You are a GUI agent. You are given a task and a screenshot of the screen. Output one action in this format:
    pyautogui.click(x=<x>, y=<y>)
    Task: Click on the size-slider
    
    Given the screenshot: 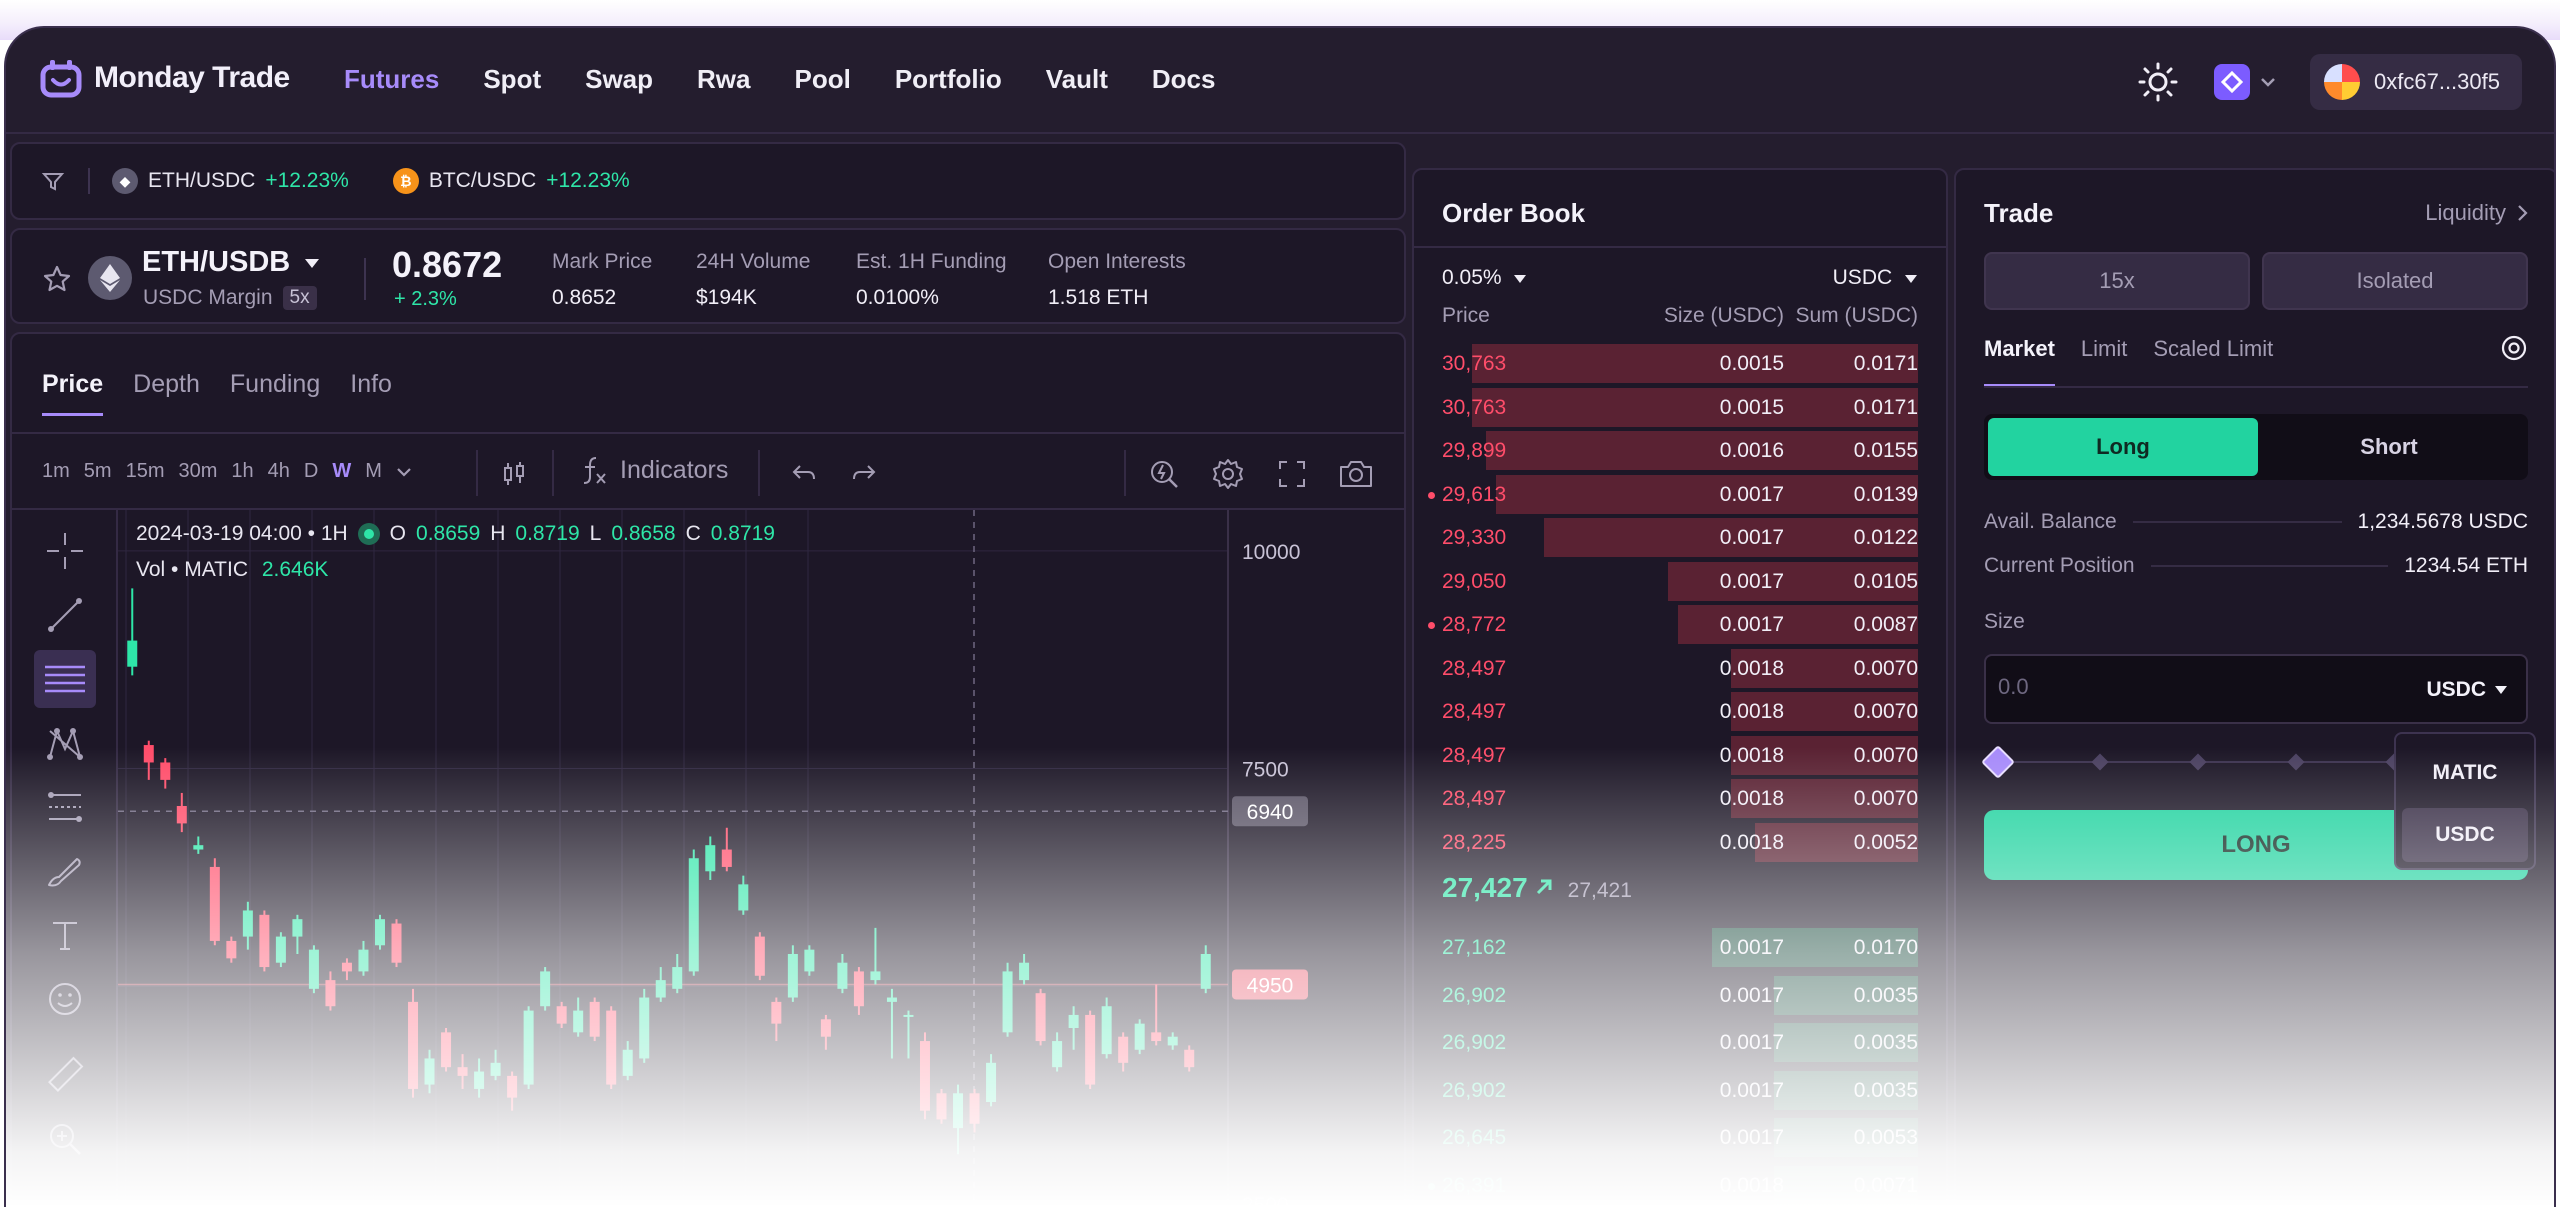 What is the action you would take?
    pyautogui.click(x=2213, y=762)
    